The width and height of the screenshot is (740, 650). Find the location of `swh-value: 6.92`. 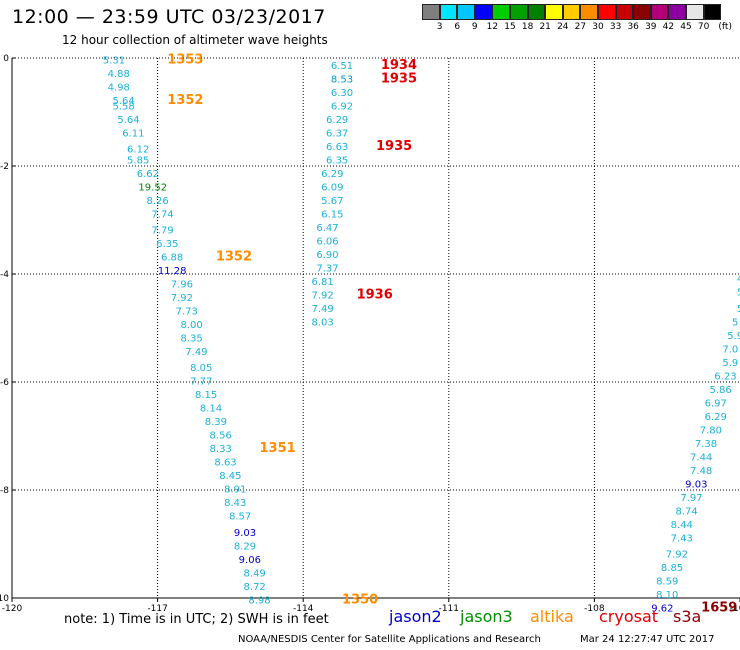

swh-value: 6.92 is located at coordinates (342, 106).